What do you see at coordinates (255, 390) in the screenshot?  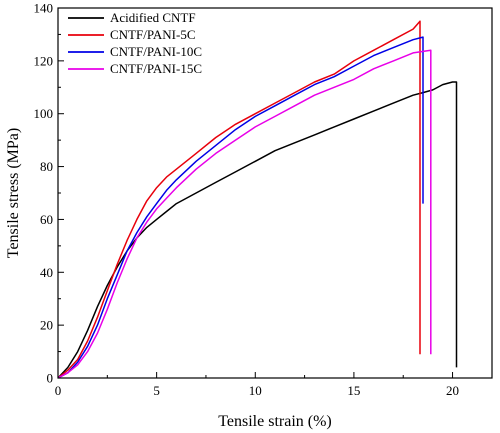 I see `x-tick-label: 10` at bounding box center [255, 390].